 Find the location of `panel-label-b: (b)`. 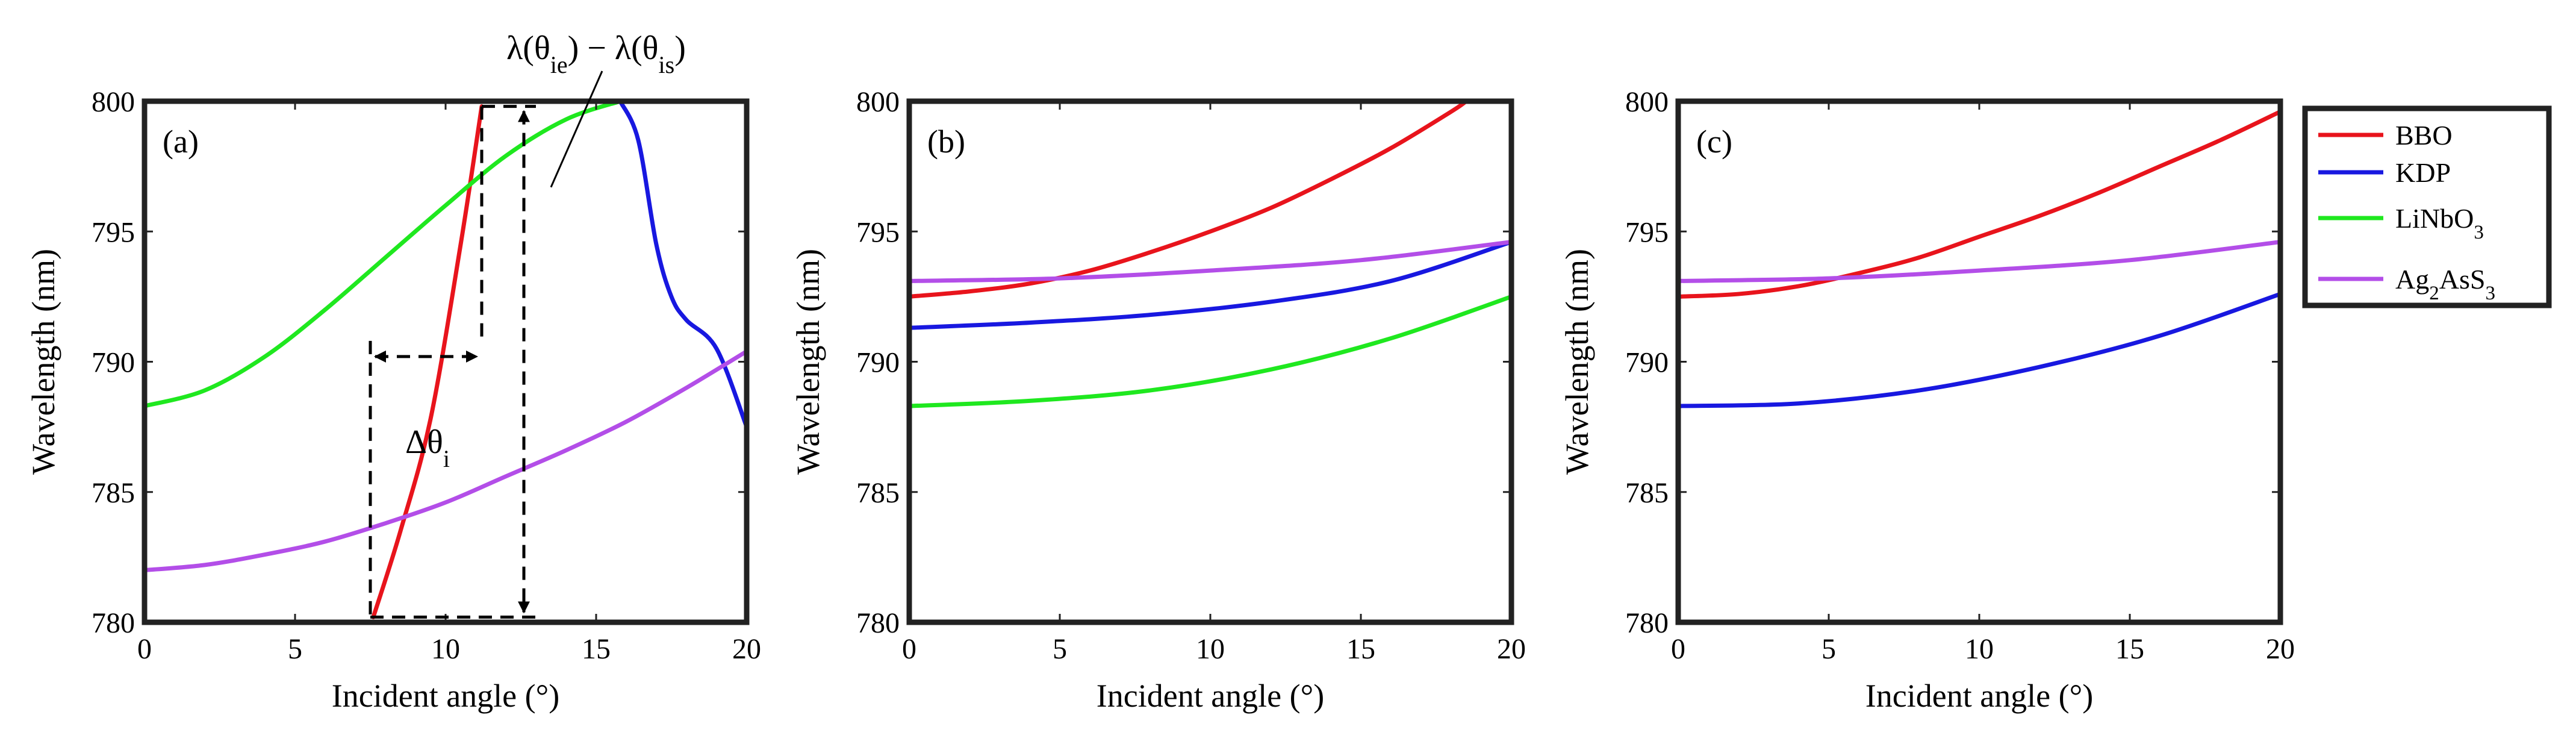

panel-label-b: (b) is located at coordinates (946, 141).